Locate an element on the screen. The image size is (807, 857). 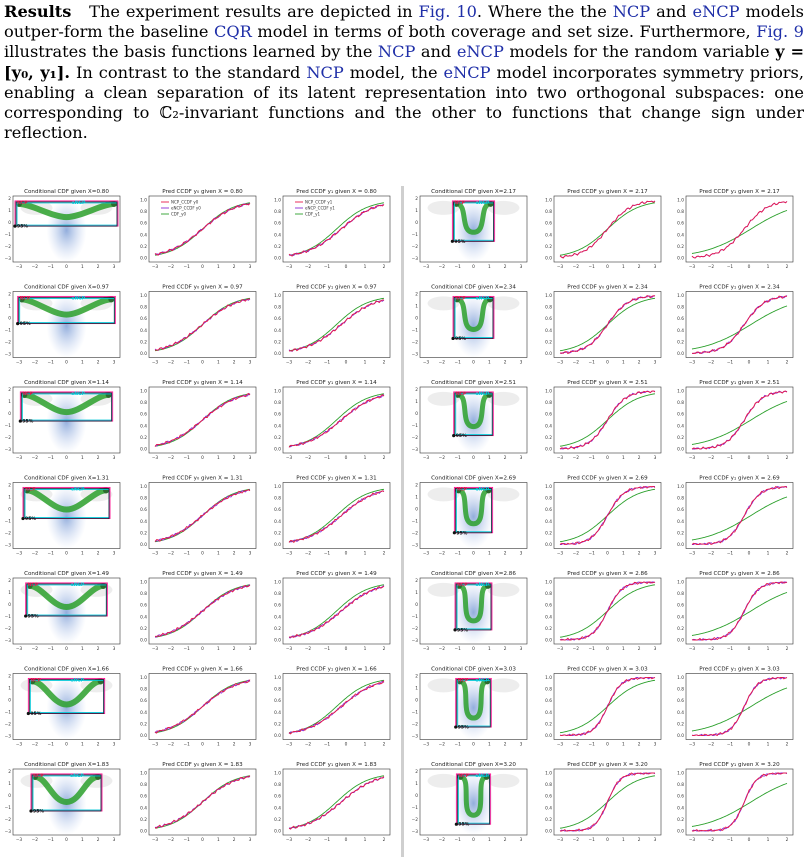
panel-title: Pred CCDF y₀ given X = 2.51 is located at coordinates (607, 383).